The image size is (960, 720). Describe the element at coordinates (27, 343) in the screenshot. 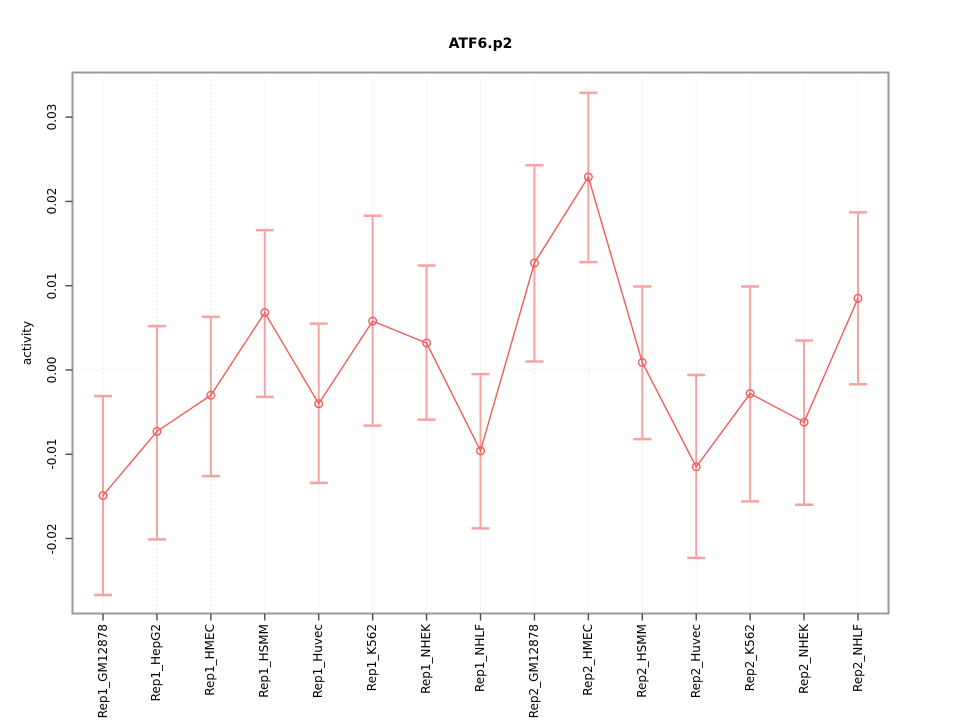

I see `y-axis-title: activity` at that location.